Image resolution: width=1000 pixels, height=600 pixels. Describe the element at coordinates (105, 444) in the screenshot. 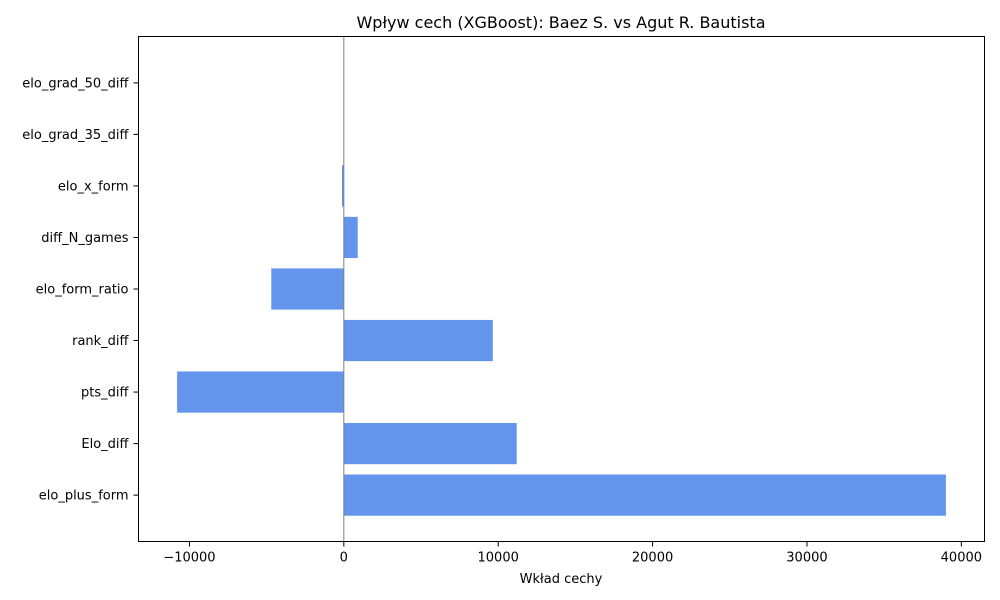

I see `y-tick-label: Elo_diff` at that location.